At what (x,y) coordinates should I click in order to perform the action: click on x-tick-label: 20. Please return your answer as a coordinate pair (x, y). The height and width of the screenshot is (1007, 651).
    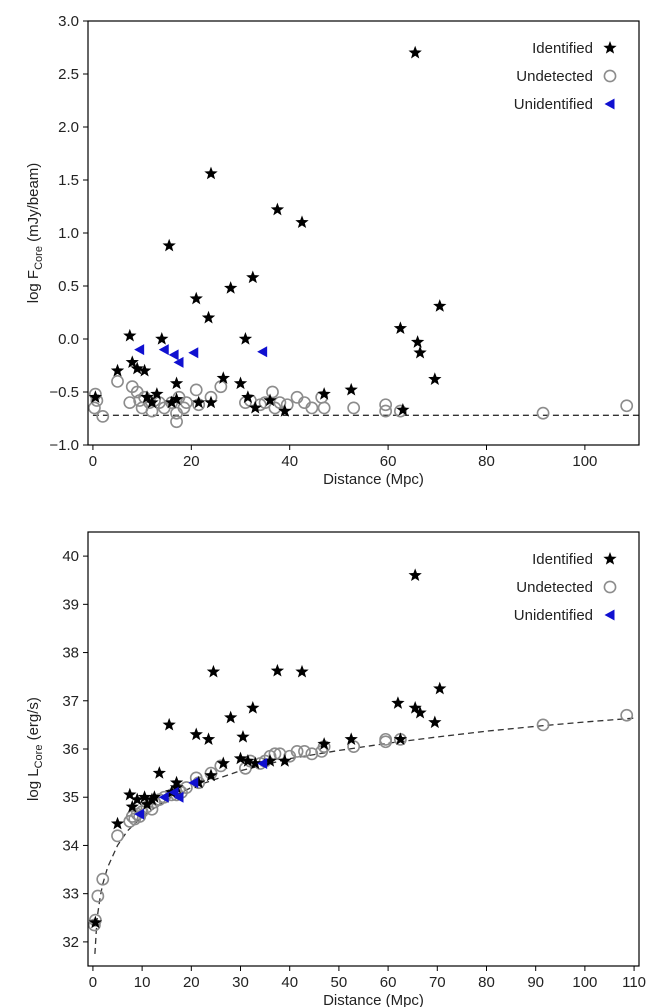
    Looking at the image, I should click on (191, 461).